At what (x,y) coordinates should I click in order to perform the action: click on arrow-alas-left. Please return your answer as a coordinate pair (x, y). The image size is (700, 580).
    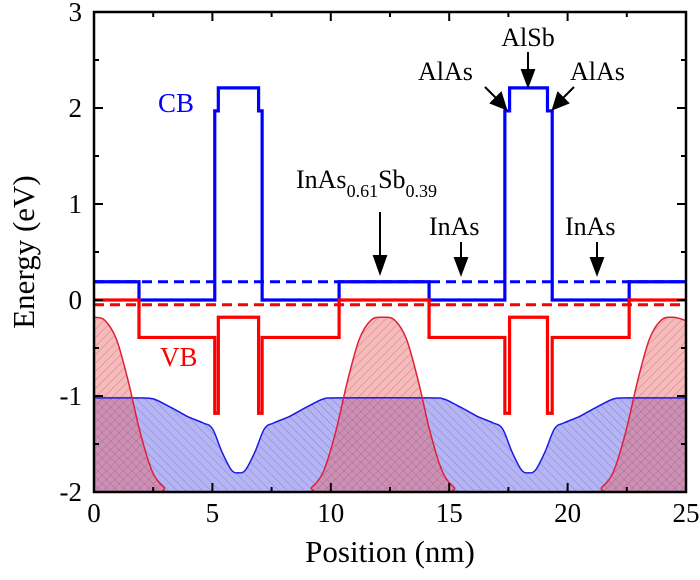
    Looking at the image, I should click on (491, 93).